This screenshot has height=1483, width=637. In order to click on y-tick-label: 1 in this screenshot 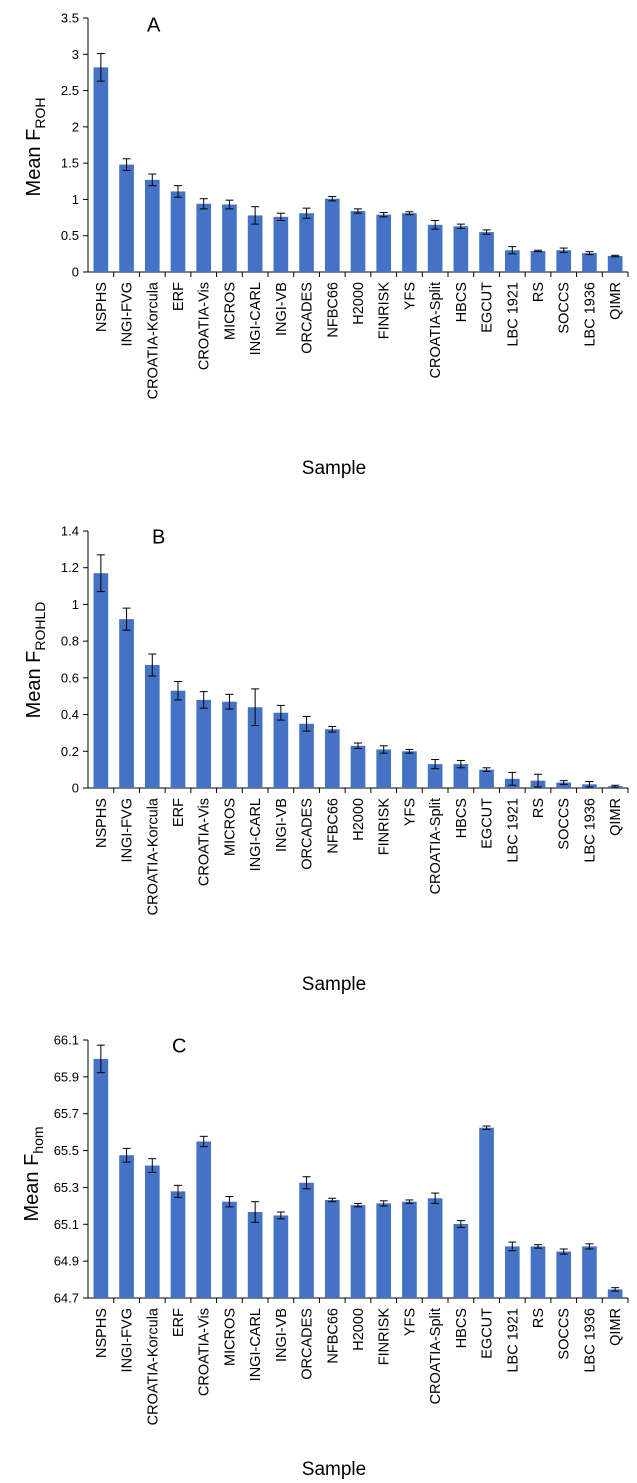, I will do `click(75, 604)`.